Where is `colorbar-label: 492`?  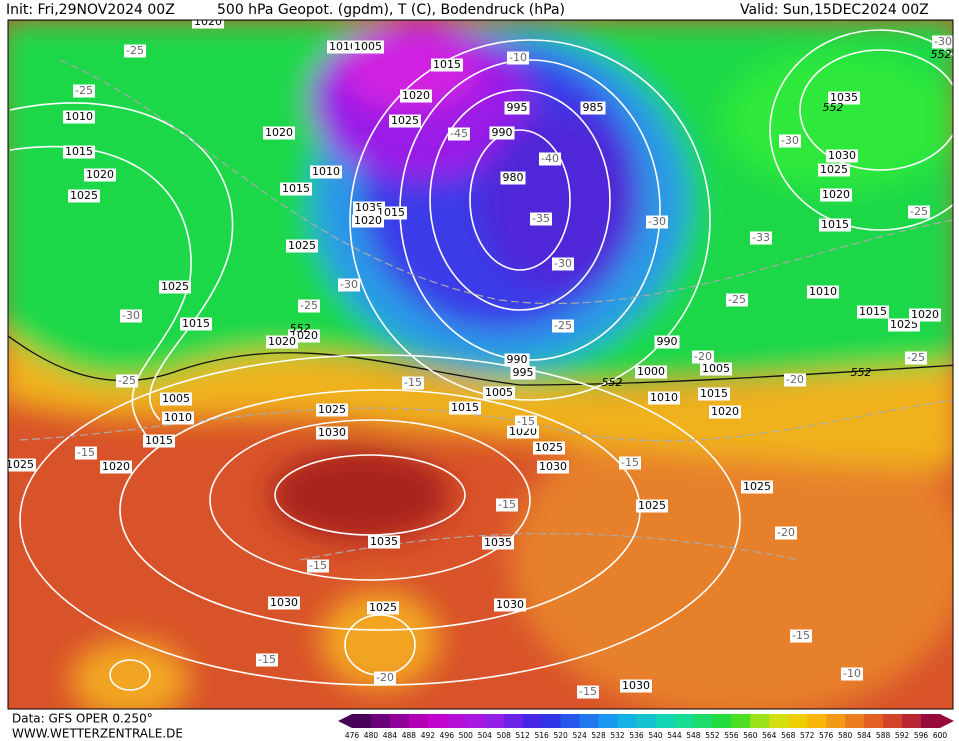
colorbar-label: 492 is located at coordinates (428, 735).